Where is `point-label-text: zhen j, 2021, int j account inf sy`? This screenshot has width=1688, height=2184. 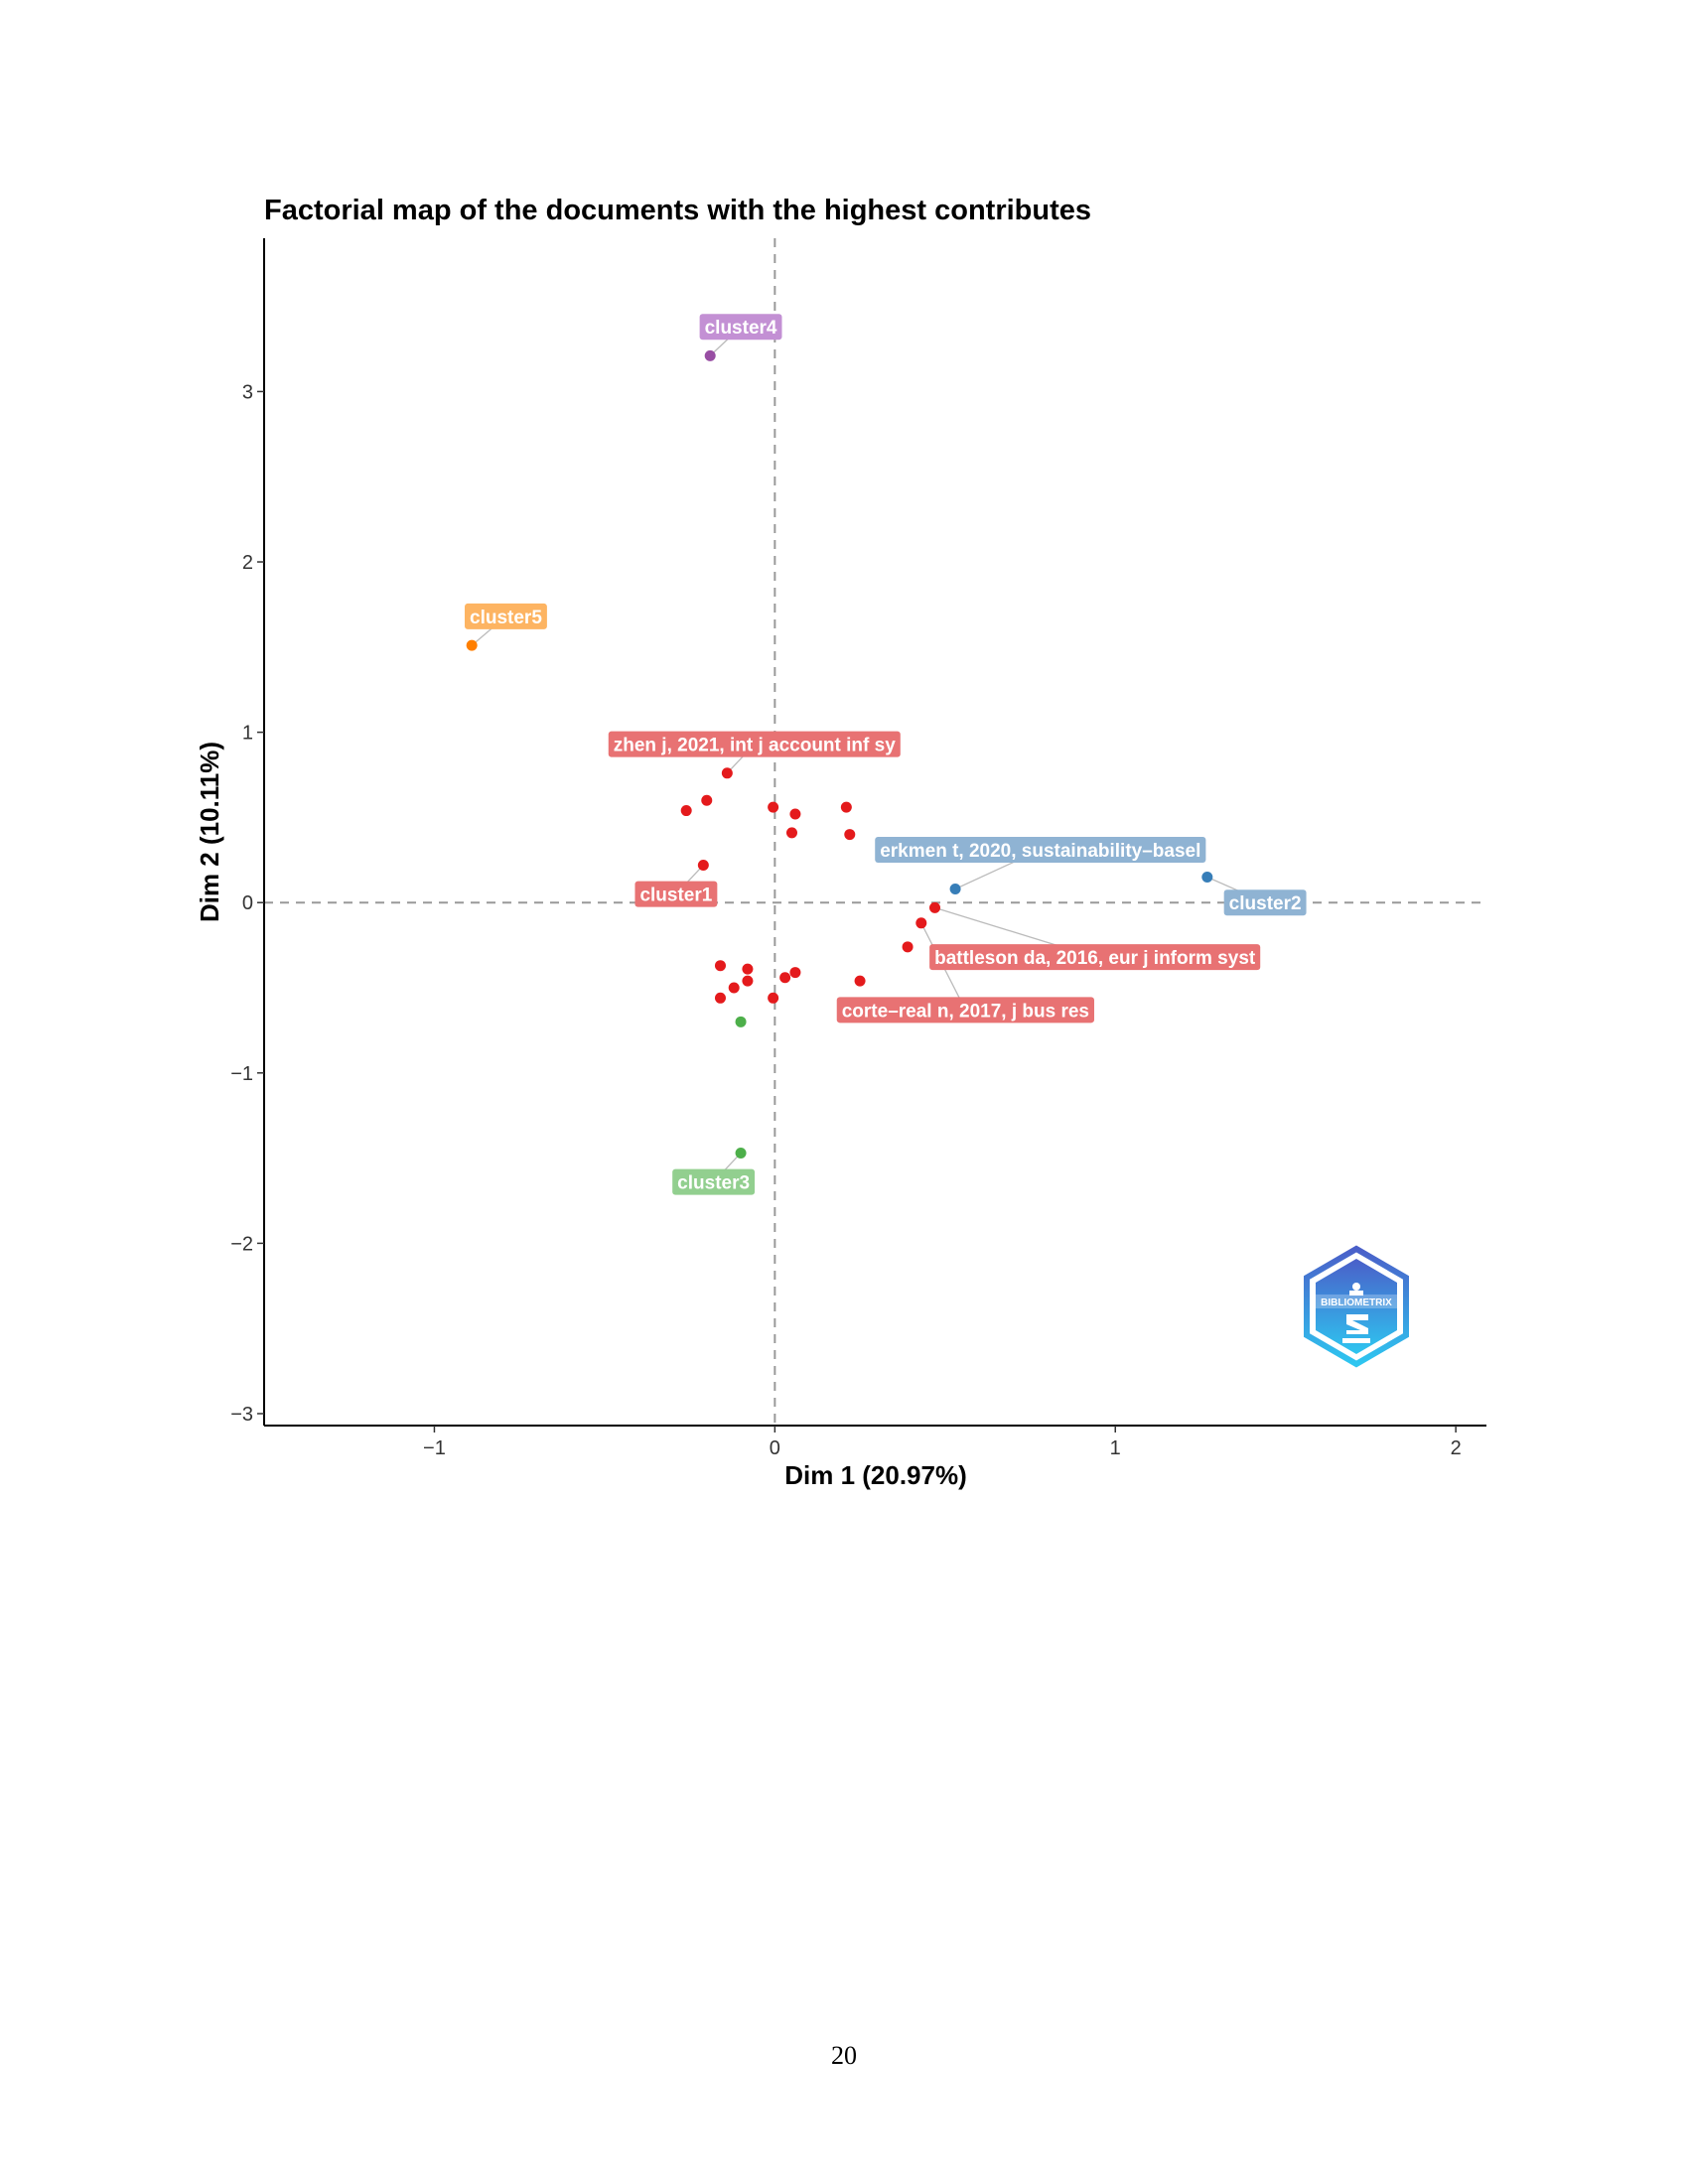 point-label-text: zhen j, 2021, int j account inf sy is located at coordinates (755, 746).